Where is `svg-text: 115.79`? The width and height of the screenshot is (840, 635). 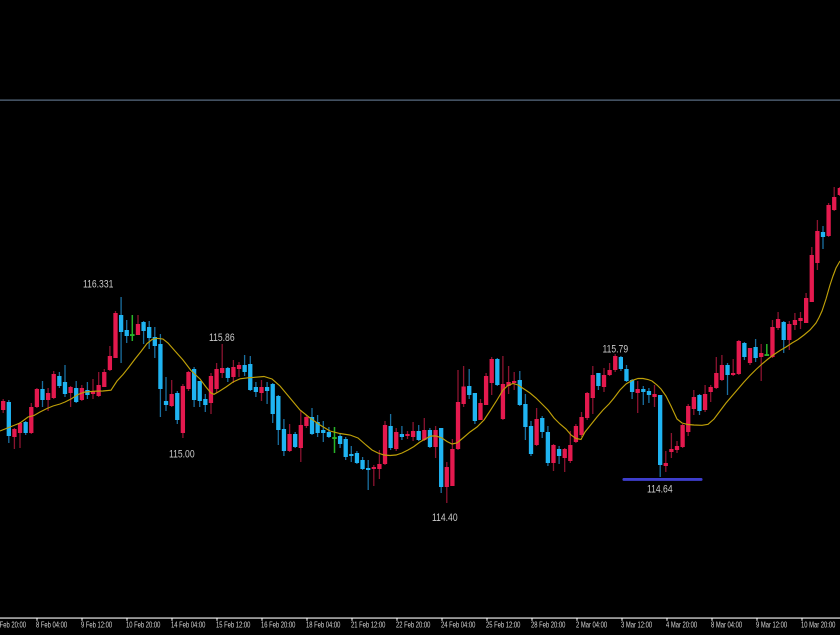 svg-text: 115.79 is located at coordinates (616, 350).